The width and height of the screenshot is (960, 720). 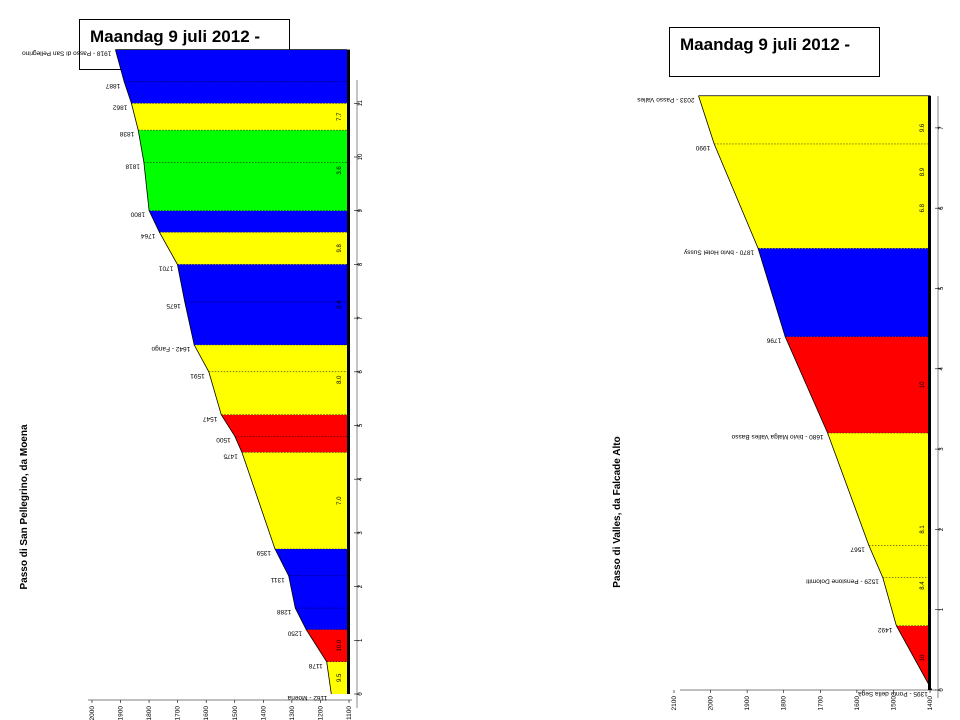 What do you see at coordinates (617, 511) in the screenshot?
I see `chart-title: Passo di Valles, da Falcade Alto` at bounding box center [617, 511].